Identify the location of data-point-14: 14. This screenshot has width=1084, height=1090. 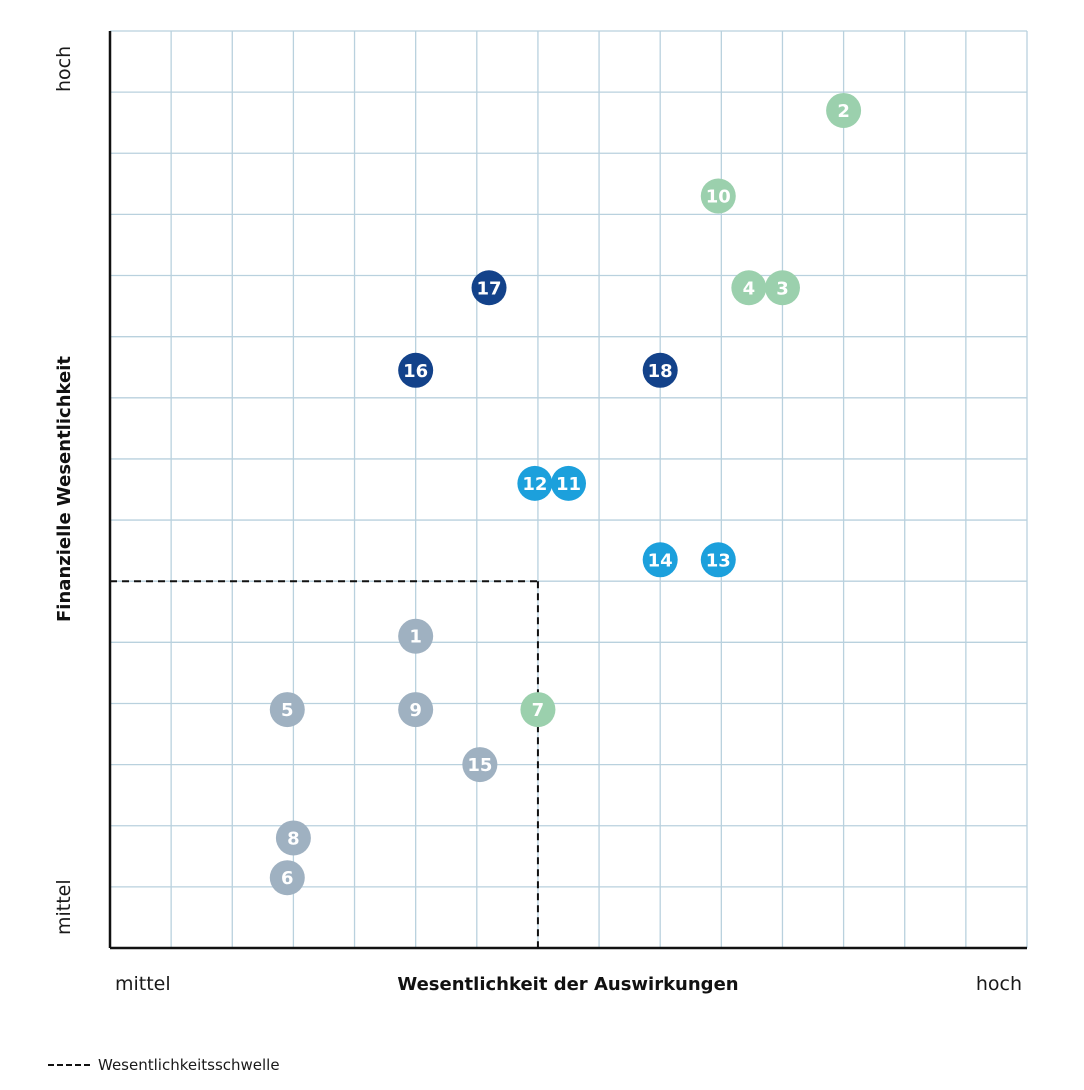
(660, 560).